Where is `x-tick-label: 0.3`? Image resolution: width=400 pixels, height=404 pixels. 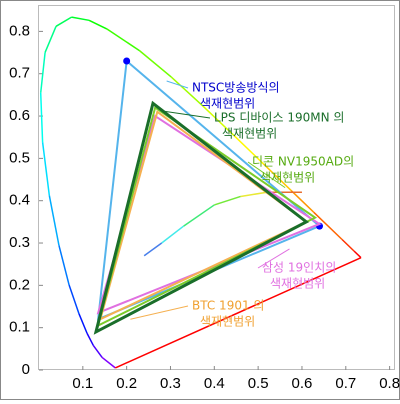 x-tick-label: 0.3 is located at coordinates (170, 383).